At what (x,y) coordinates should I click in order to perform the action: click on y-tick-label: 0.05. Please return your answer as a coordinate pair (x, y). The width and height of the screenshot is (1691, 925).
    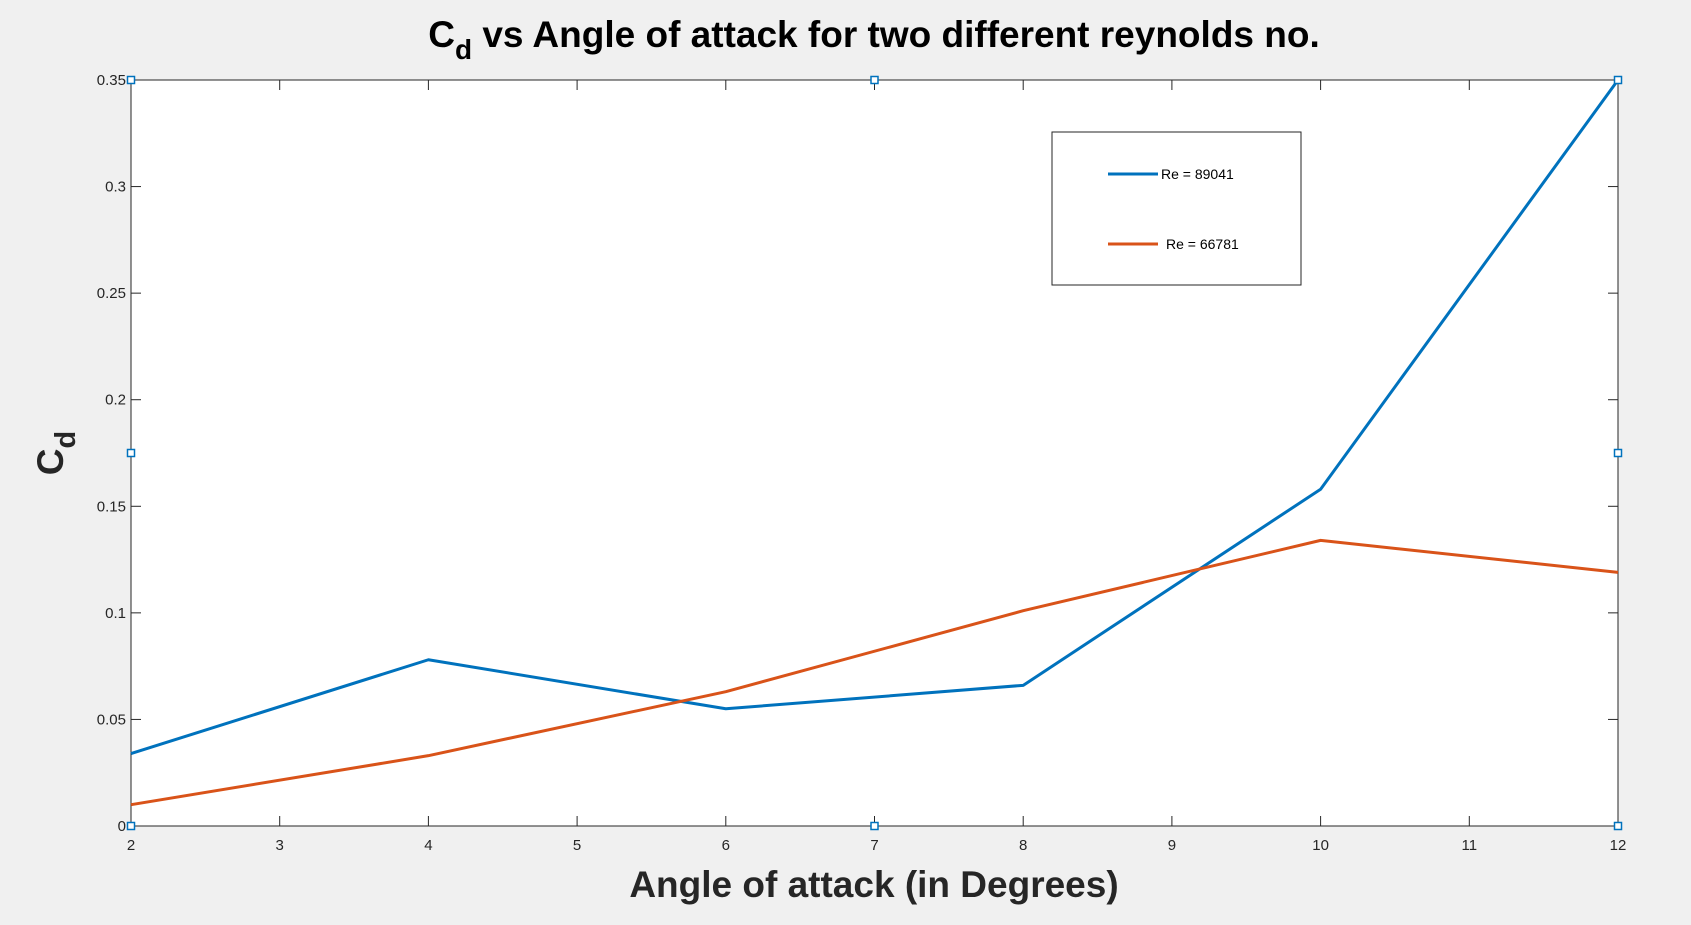
    Looking at the image, I should click on (111, 719).